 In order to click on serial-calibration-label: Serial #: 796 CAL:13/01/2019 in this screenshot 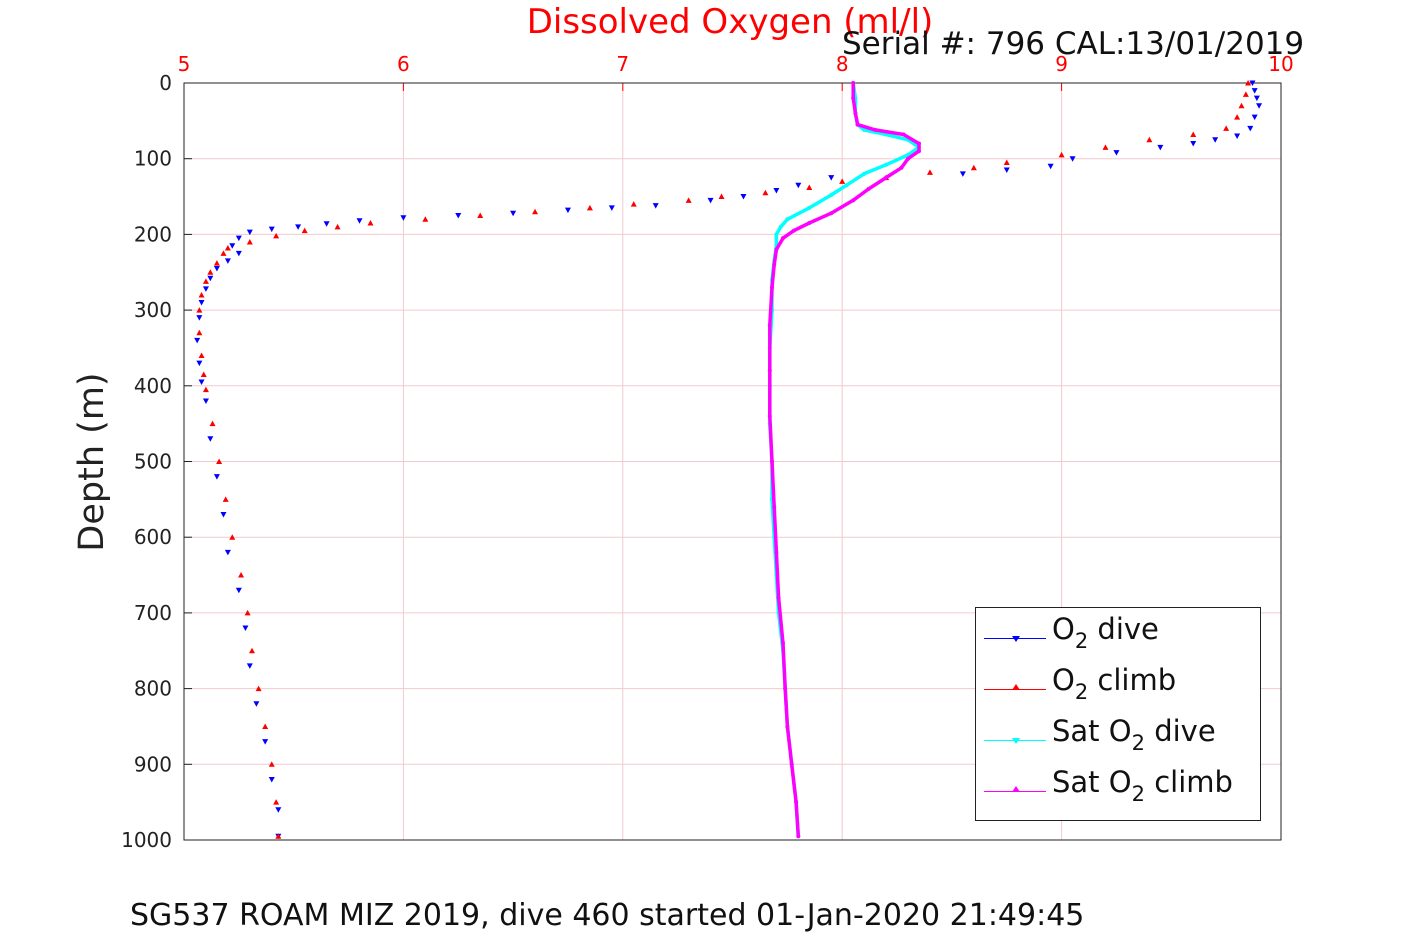, I will do `click(1073, 44)`.